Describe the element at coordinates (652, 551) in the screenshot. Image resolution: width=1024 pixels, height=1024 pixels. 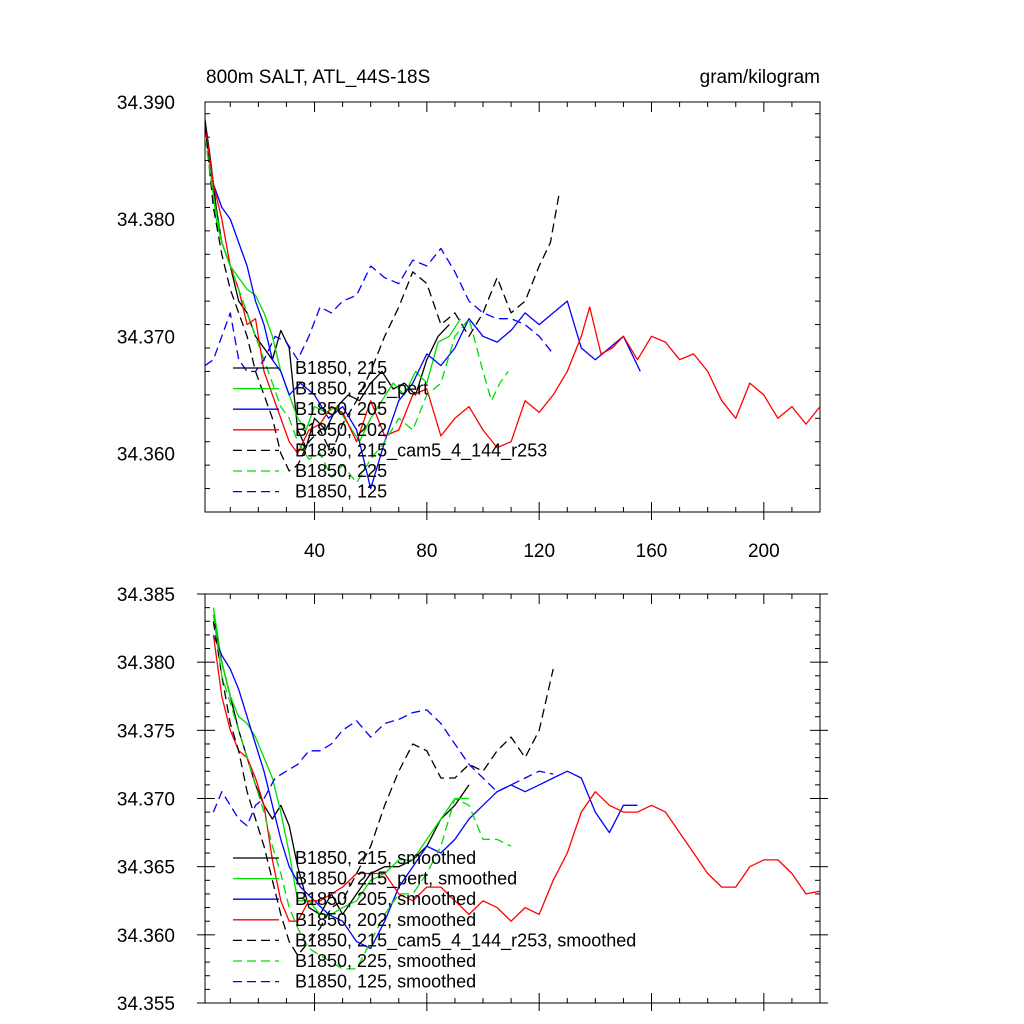
I see `x-tick-label: 160` at that location.